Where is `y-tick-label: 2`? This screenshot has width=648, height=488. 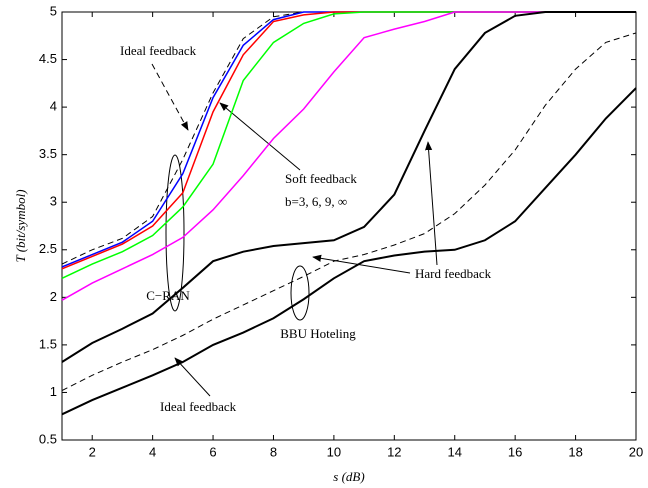
y-tick-label: 2 is located at coordinates (53, 296).